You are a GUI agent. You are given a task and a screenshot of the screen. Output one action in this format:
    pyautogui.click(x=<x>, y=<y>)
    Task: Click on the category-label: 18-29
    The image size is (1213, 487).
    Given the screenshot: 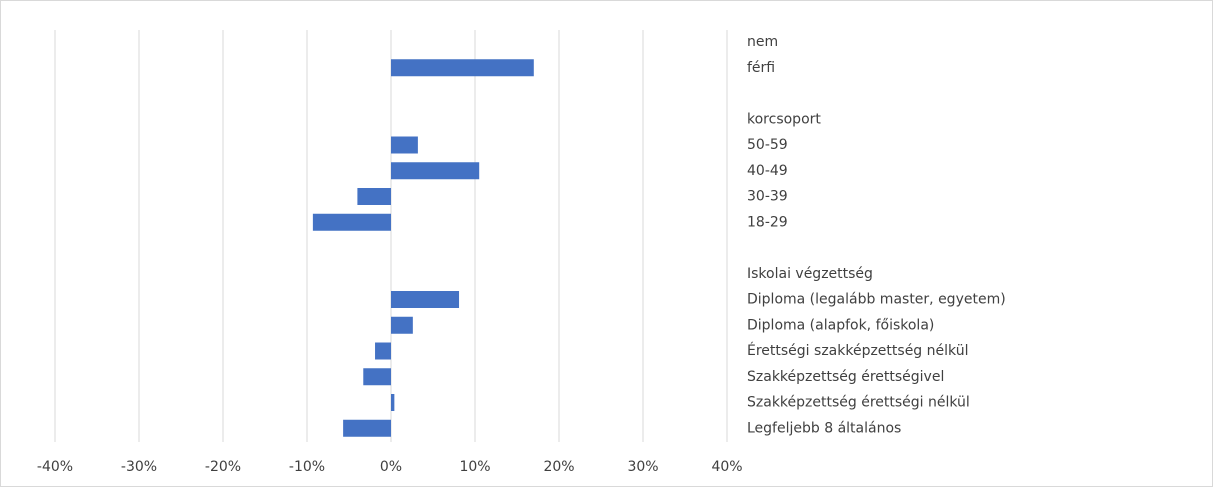 What is the action you would take?
    pyautogui.click(x=767, y=222)
    